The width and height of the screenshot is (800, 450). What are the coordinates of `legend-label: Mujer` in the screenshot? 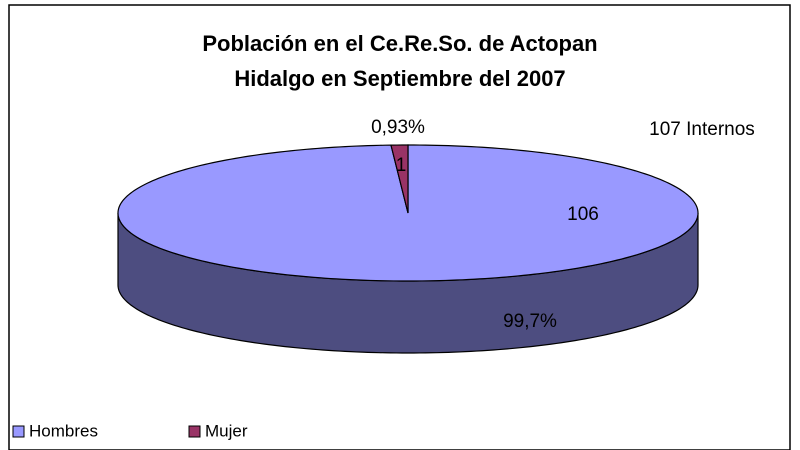 It's located at (226, 430).